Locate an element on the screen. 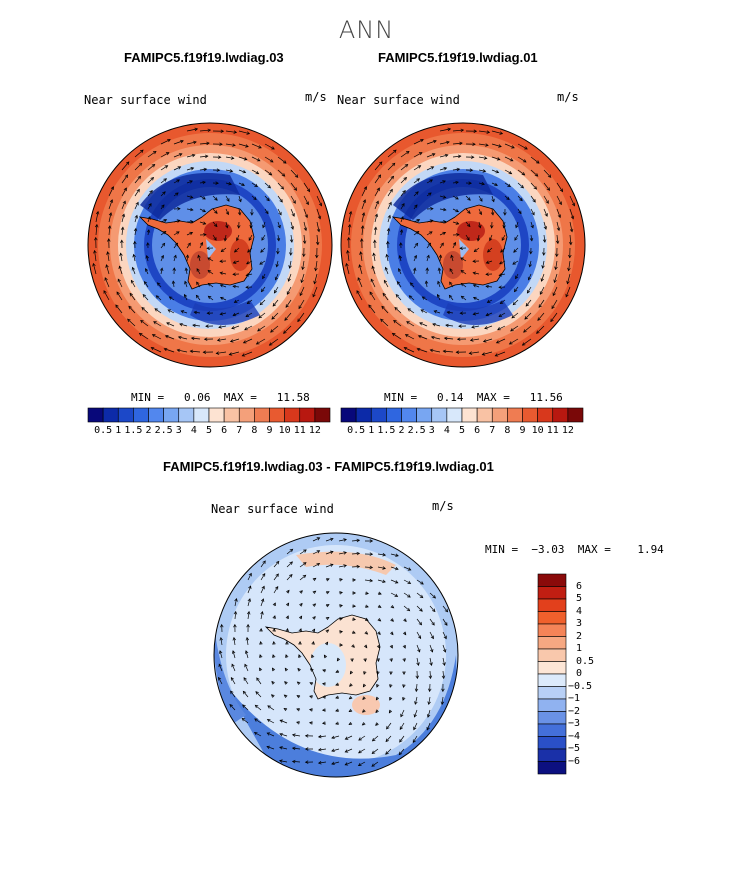  panel-2-colorbar-label: 9 is located at coordinates (522, 430).